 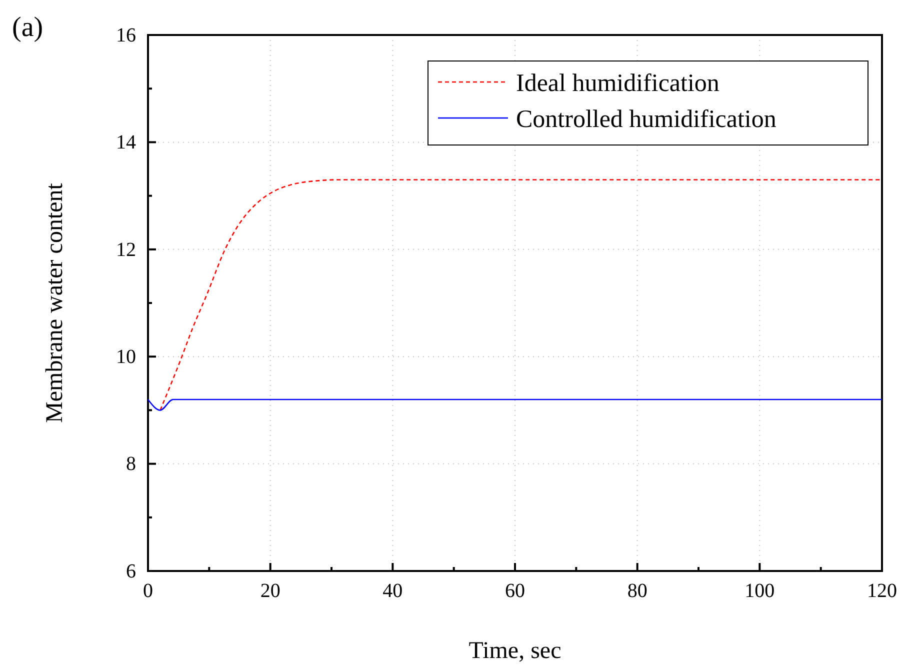 What do you see at coordinates (28, 27) in the screenshot?
I see `text: (a)` at bounding box center [28, 27].